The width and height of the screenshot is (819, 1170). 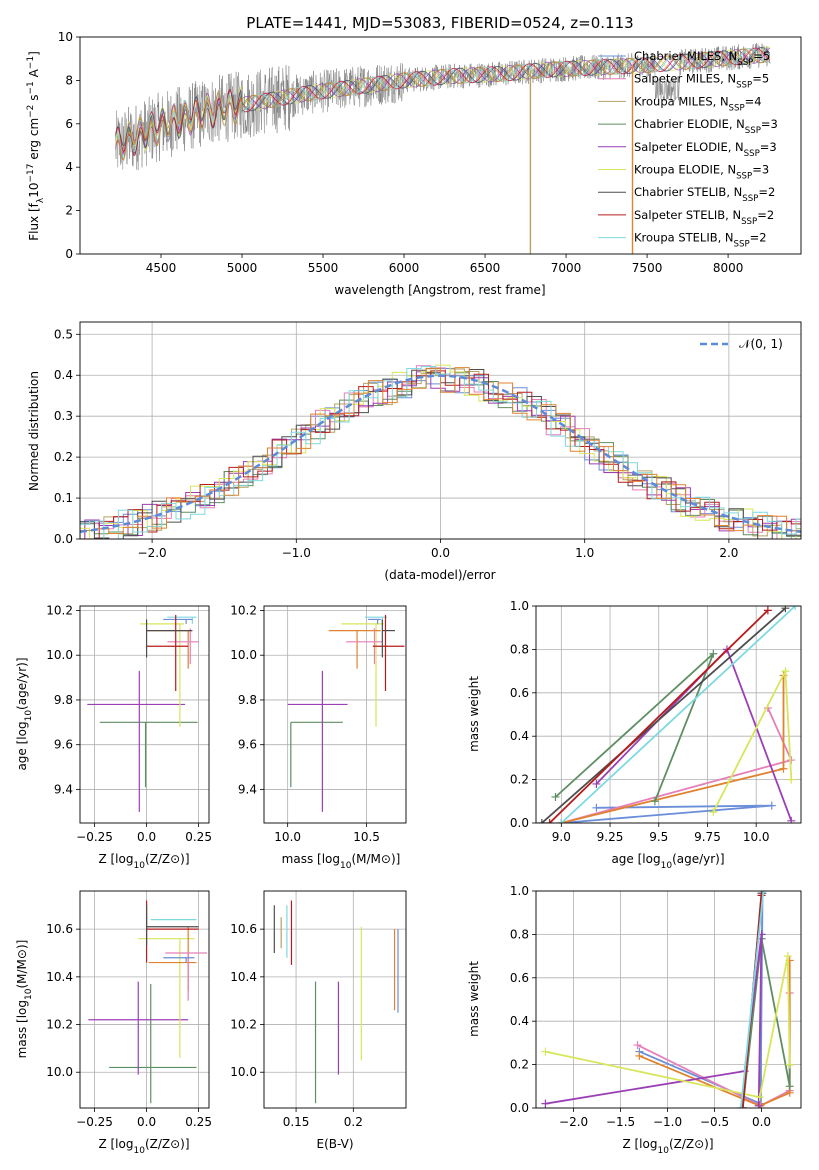 I want to click on mass_vs_ebv-axes-frame, so click(x=335, y=999).